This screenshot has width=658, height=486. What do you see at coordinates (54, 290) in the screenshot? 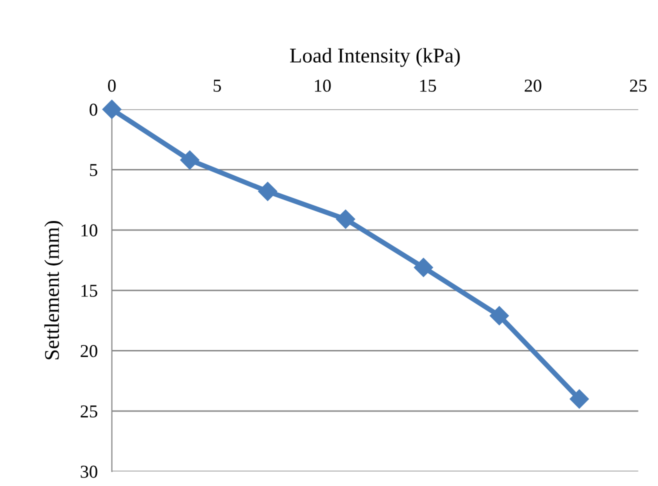
I see `y-axis-title: Settlement (mm)` at bounding box center [54, 290].